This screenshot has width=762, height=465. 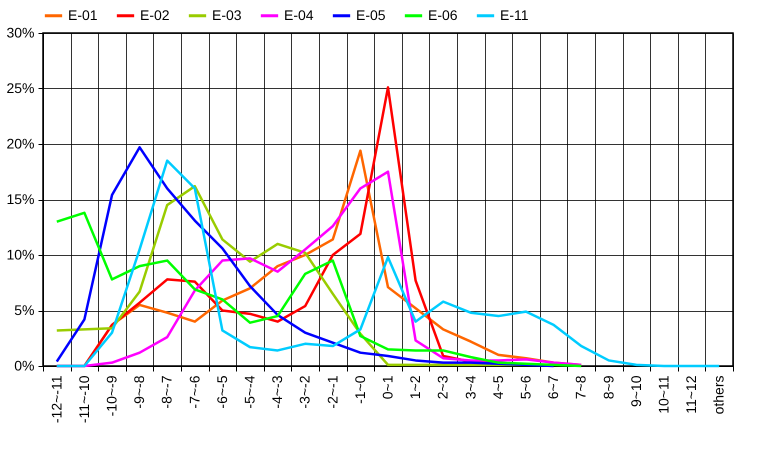 What do you see at coordinates (371, 14) in the screenshot?
I see `legend-label: E-05` at bounding box center [371, 14].